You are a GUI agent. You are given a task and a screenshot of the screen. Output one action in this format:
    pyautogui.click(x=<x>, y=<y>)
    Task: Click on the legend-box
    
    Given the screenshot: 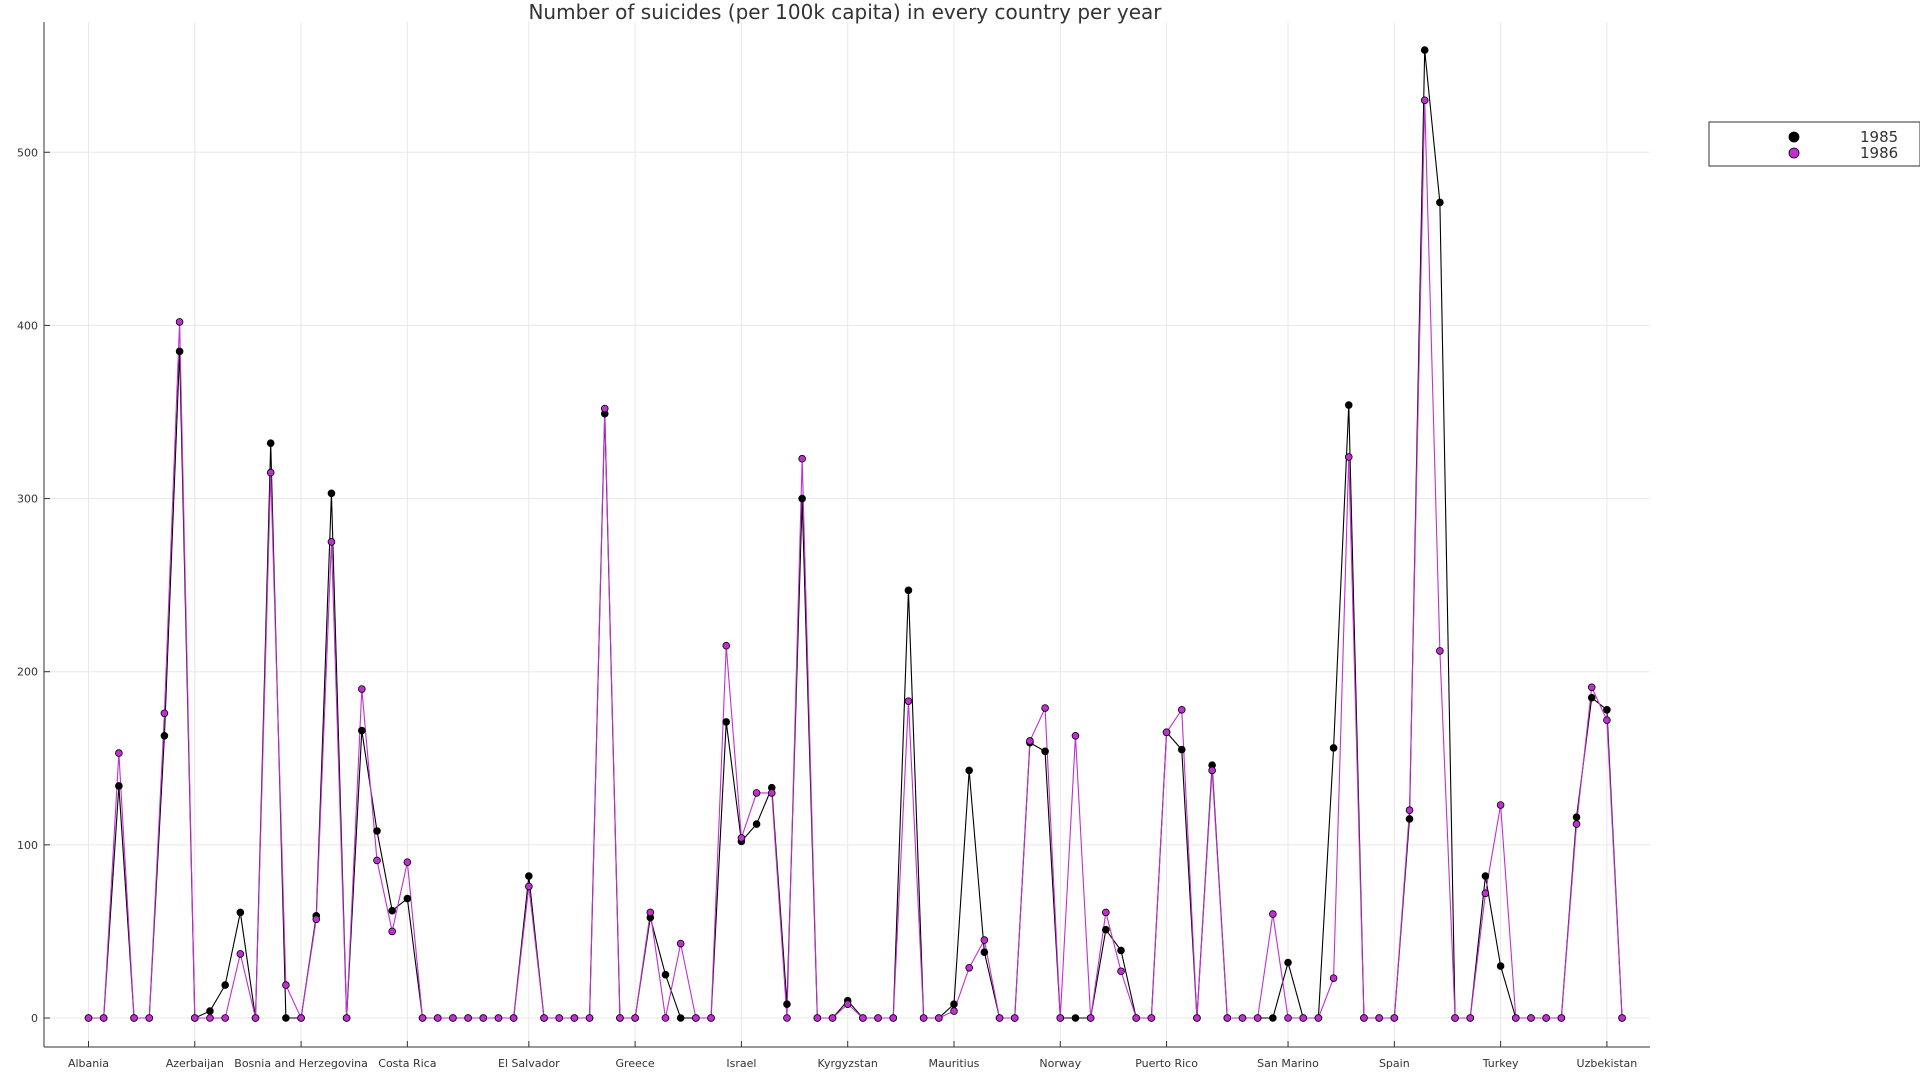 What is the action you would take?
    pyautogui.click(x=1814, y=144)
    